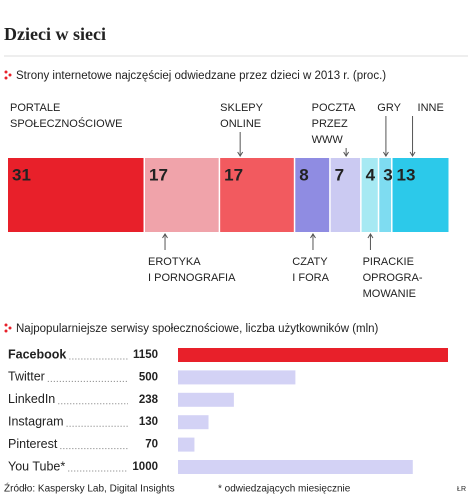 The height and width of the screenshot is (500, 472). What do you see at coordinates (241, 116) in the screenshot?
I see `category-label: SKLEPY ONLINE` at bounding box center [241, 116].